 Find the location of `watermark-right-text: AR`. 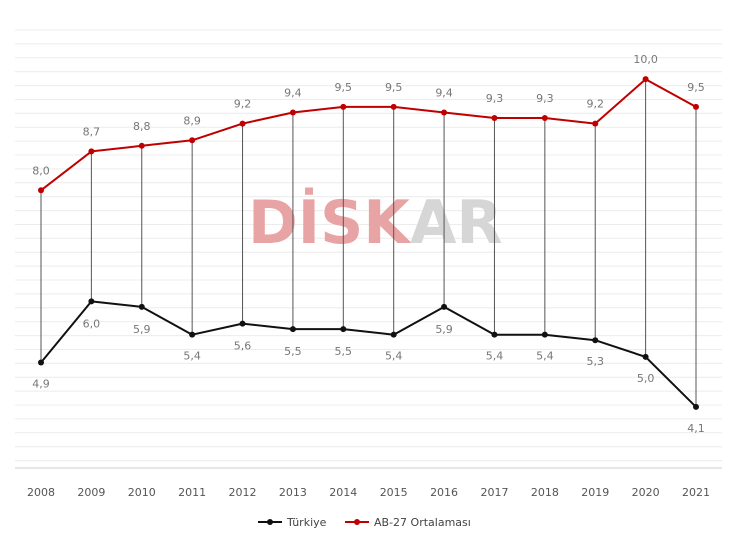

watermark-right-text: AR is located at coordinates (456, 223).